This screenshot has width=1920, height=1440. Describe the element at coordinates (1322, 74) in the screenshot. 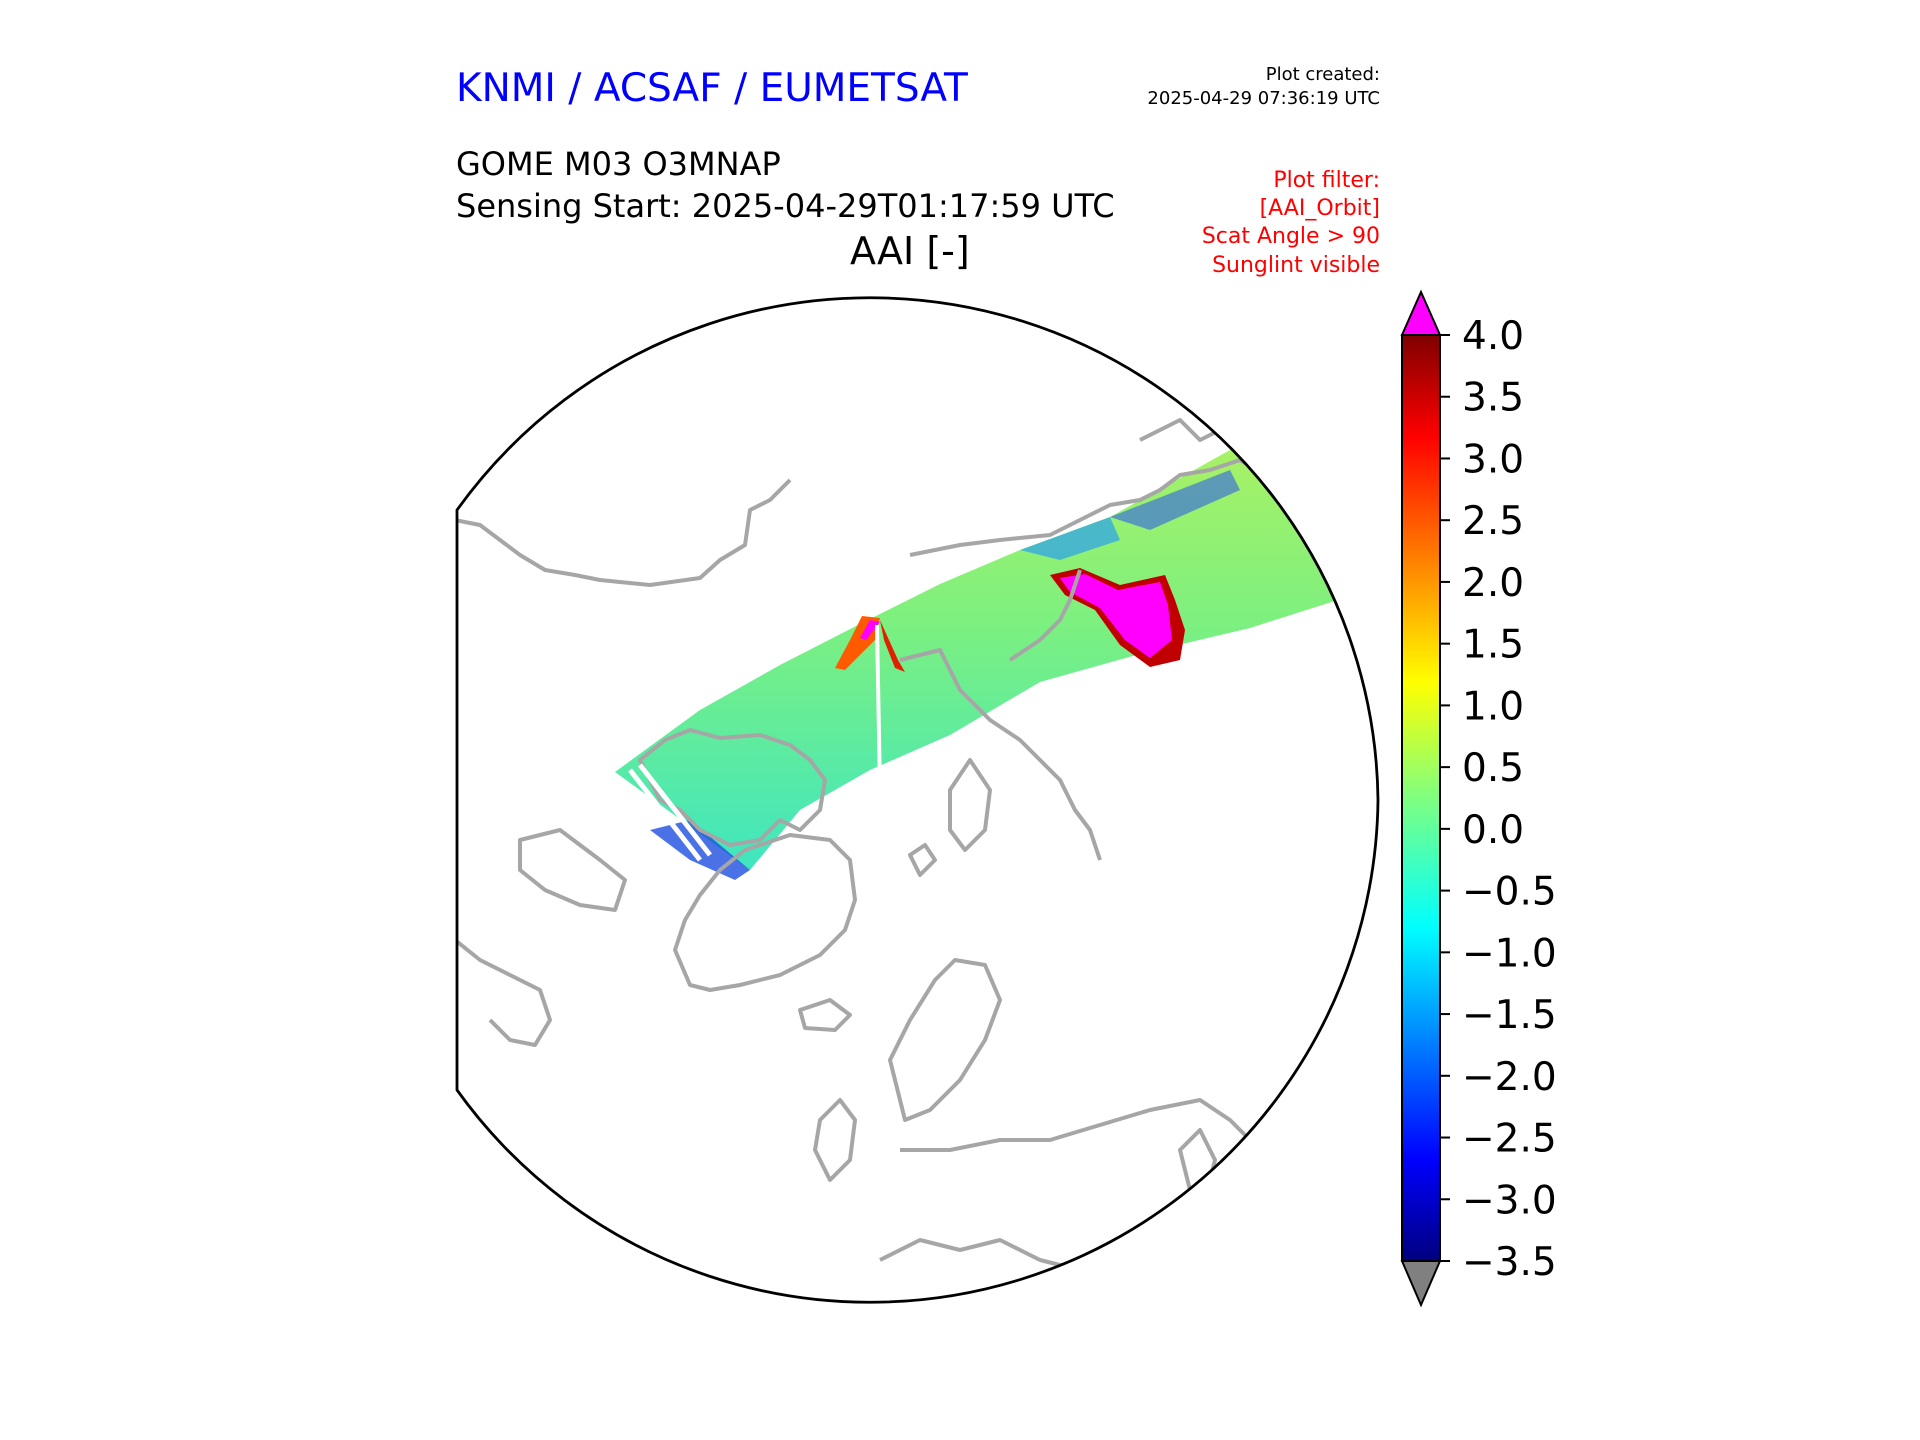

I see `plot-created-label: Plot created:` at that location.